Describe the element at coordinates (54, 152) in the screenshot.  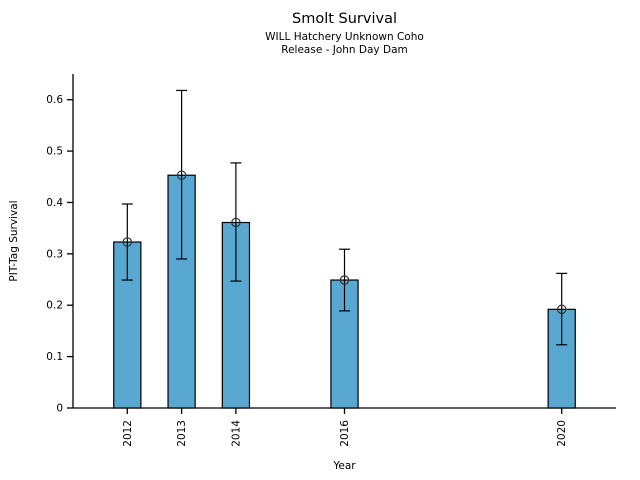
I see `y-tick-label: 0.5` at that location.